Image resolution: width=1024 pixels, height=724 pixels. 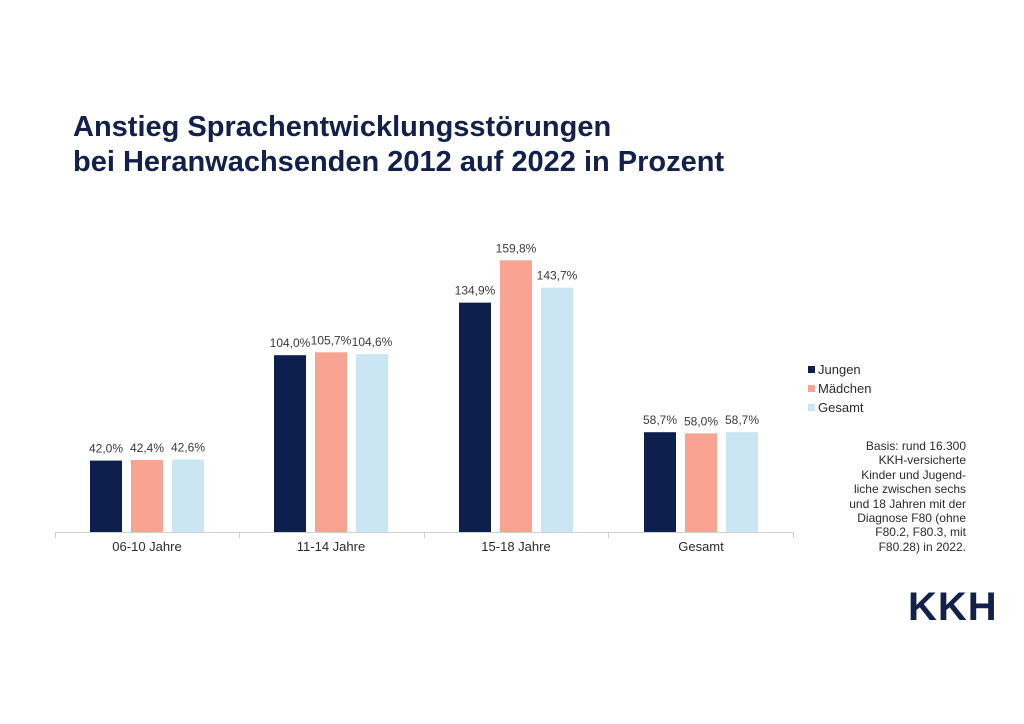 What do you see at coordinates (922, 546) in the screenshot?
I see `source-note-line: F80.28) in 2022.` at bounding box center [922, 546].